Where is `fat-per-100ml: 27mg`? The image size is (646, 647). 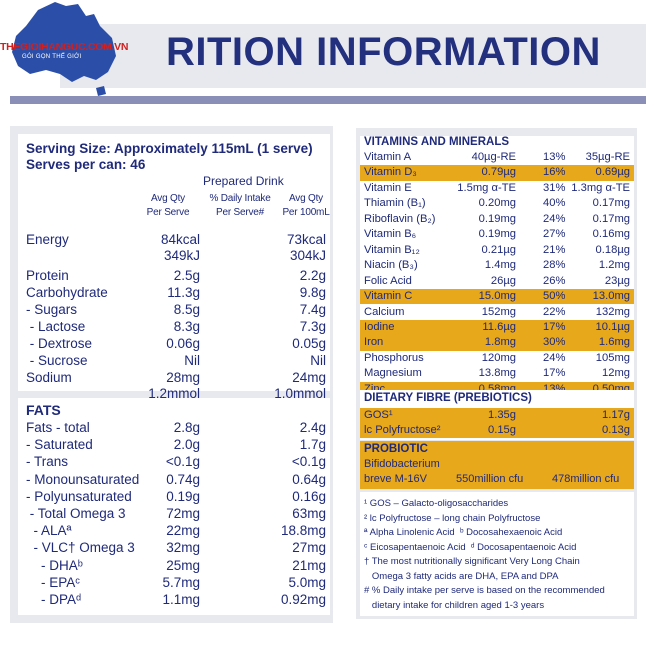
fat-per-100ml: 27mg is located at coordinates (309, 548).